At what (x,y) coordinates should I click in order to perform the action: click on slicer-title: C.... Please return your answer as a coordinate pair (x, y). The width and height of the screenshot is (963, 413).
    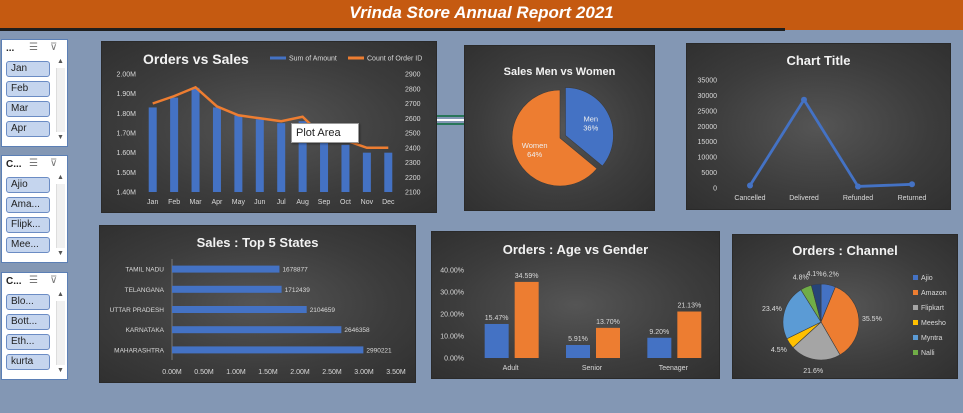
    Looking at the image, I should click on (14, 281).